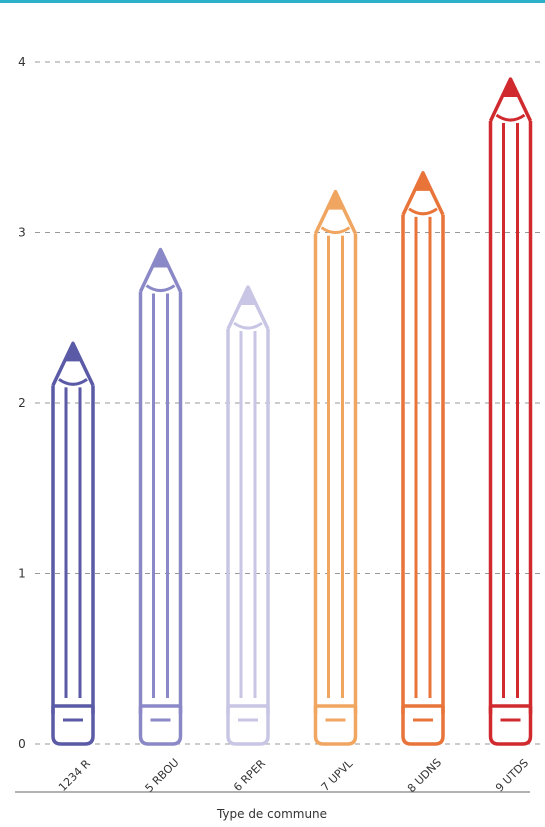 Image resolution: width=545 pixels, height=827 pixels. Describe the element at coordinates (22, 574) in the screenshot. I see `y-tick-label: 1` at that location.